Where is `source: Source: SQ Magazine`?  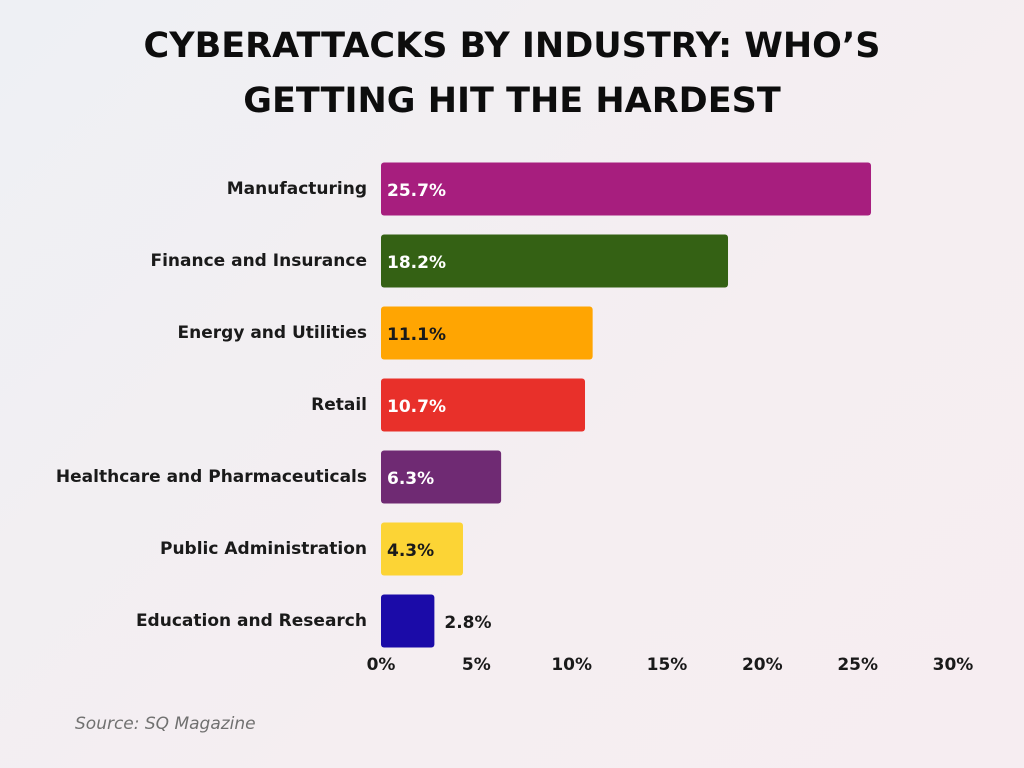
source: Source: SQ Magazine is located at coordinates (165, 724).